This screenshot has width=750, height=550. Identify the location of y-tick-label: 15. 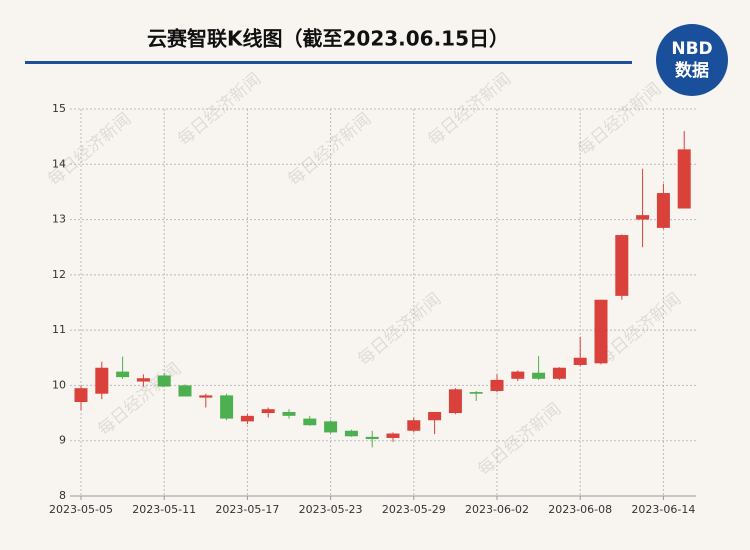
(59, 108).